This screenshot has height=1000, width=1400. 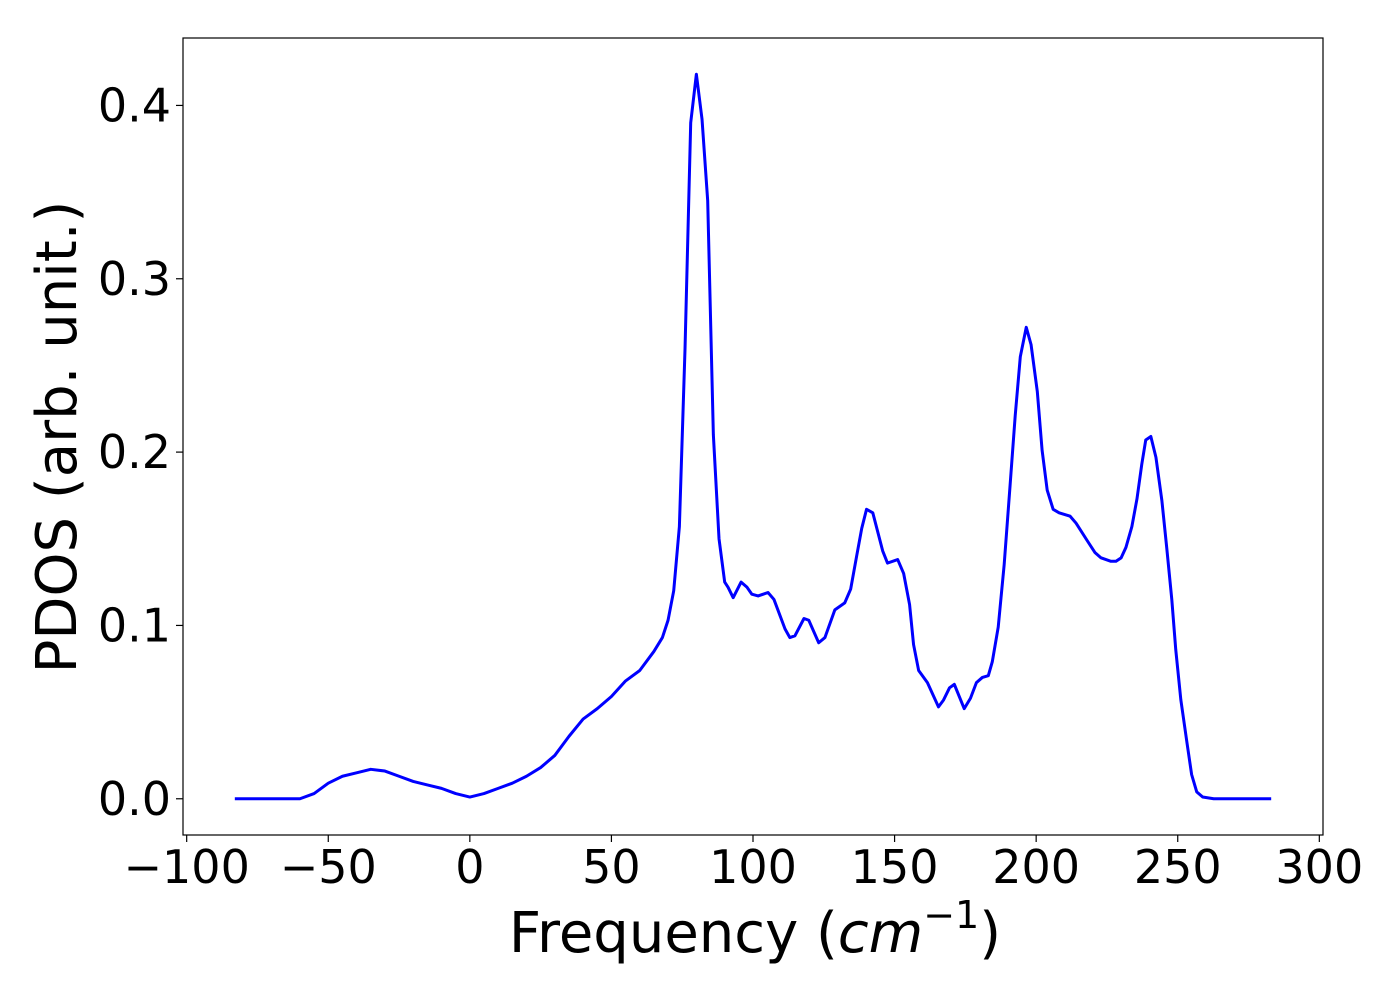 What do you see at coordinates (187, 867) in the screenshot?
I see `x-tick-label: −100` at bounding box center [187, 867].